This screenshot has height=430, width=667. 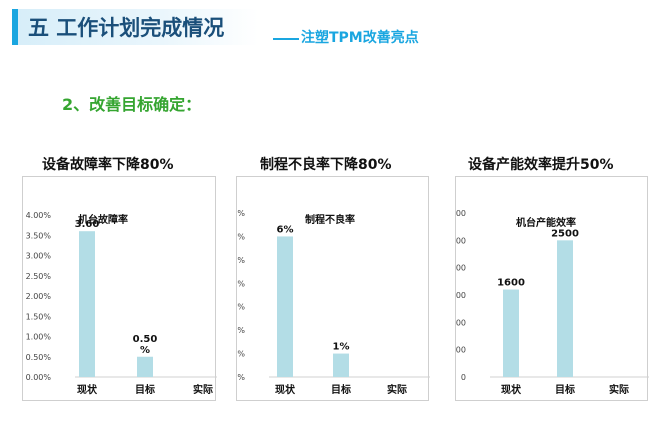 I want to click on defect-rate-category-target: 目标, so click(x=341, y=389).